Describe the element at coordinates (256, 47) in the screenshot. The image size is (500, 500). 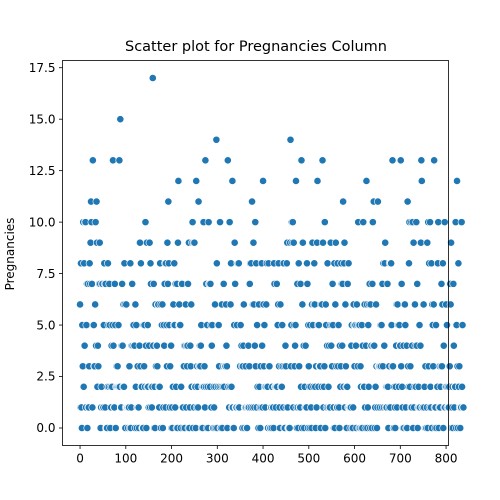
I see `chart-title: Scatter plot for Pregnancies Column` at that location.